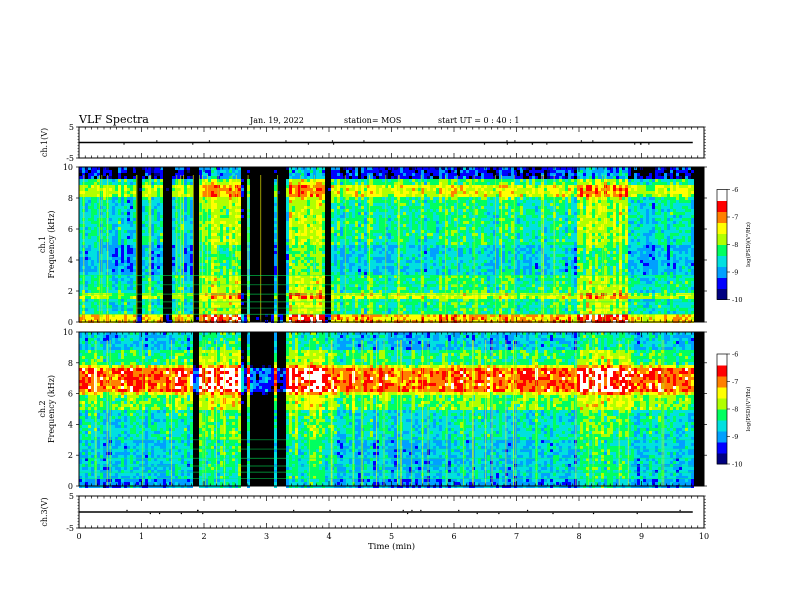 Image resolution: width=792 pixels, height=612 pixels. I want to click on y-tick-label: 4, so click(70, 424).